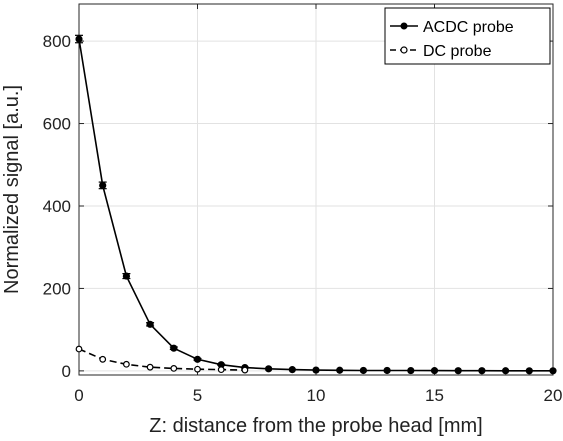  I want to click on legend-marker-acdc, so click(404, 26).